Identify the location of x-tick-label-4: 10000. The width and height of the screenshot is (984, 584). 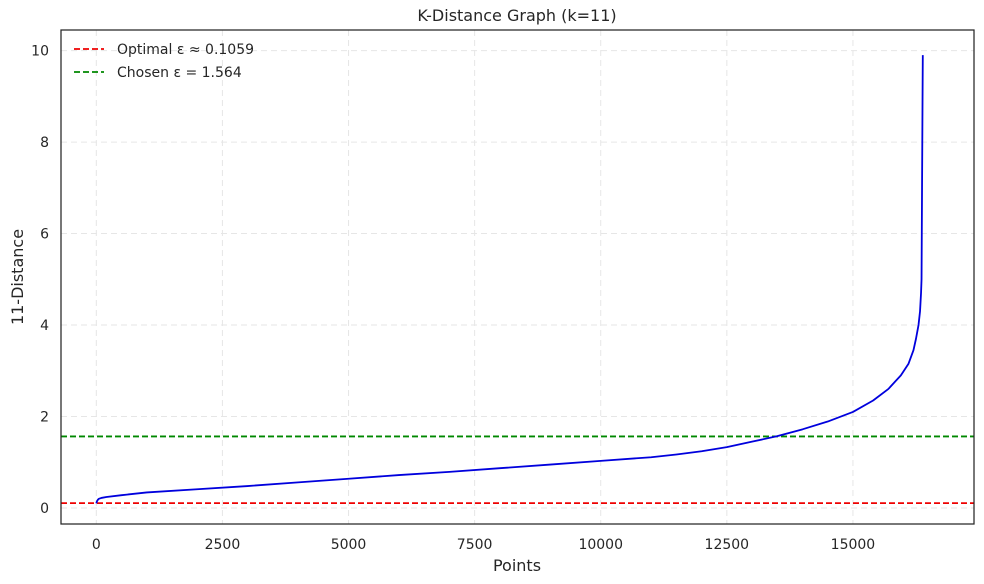
(600, 545).